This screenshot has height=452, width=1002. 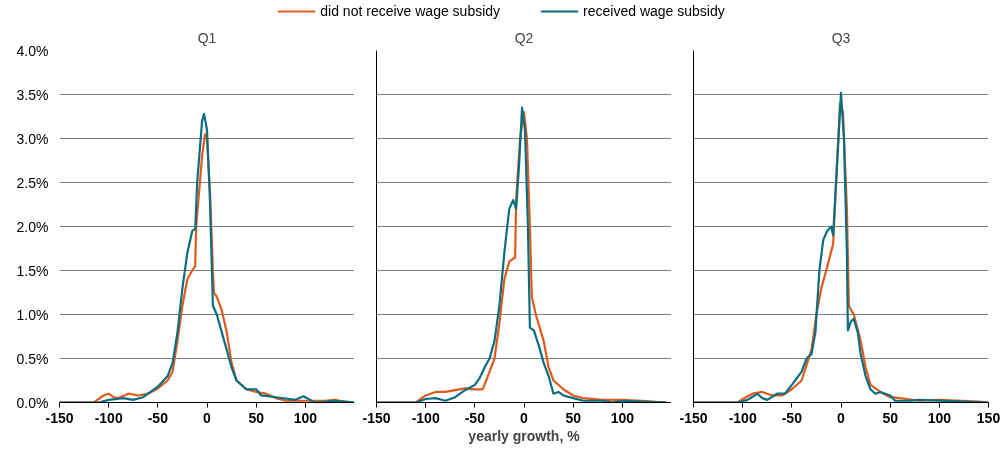 What do you see at coordinates (654, 11) in the screenshot?
I see `legend-label: received wage subsidy` at bounding box center [654, 11].